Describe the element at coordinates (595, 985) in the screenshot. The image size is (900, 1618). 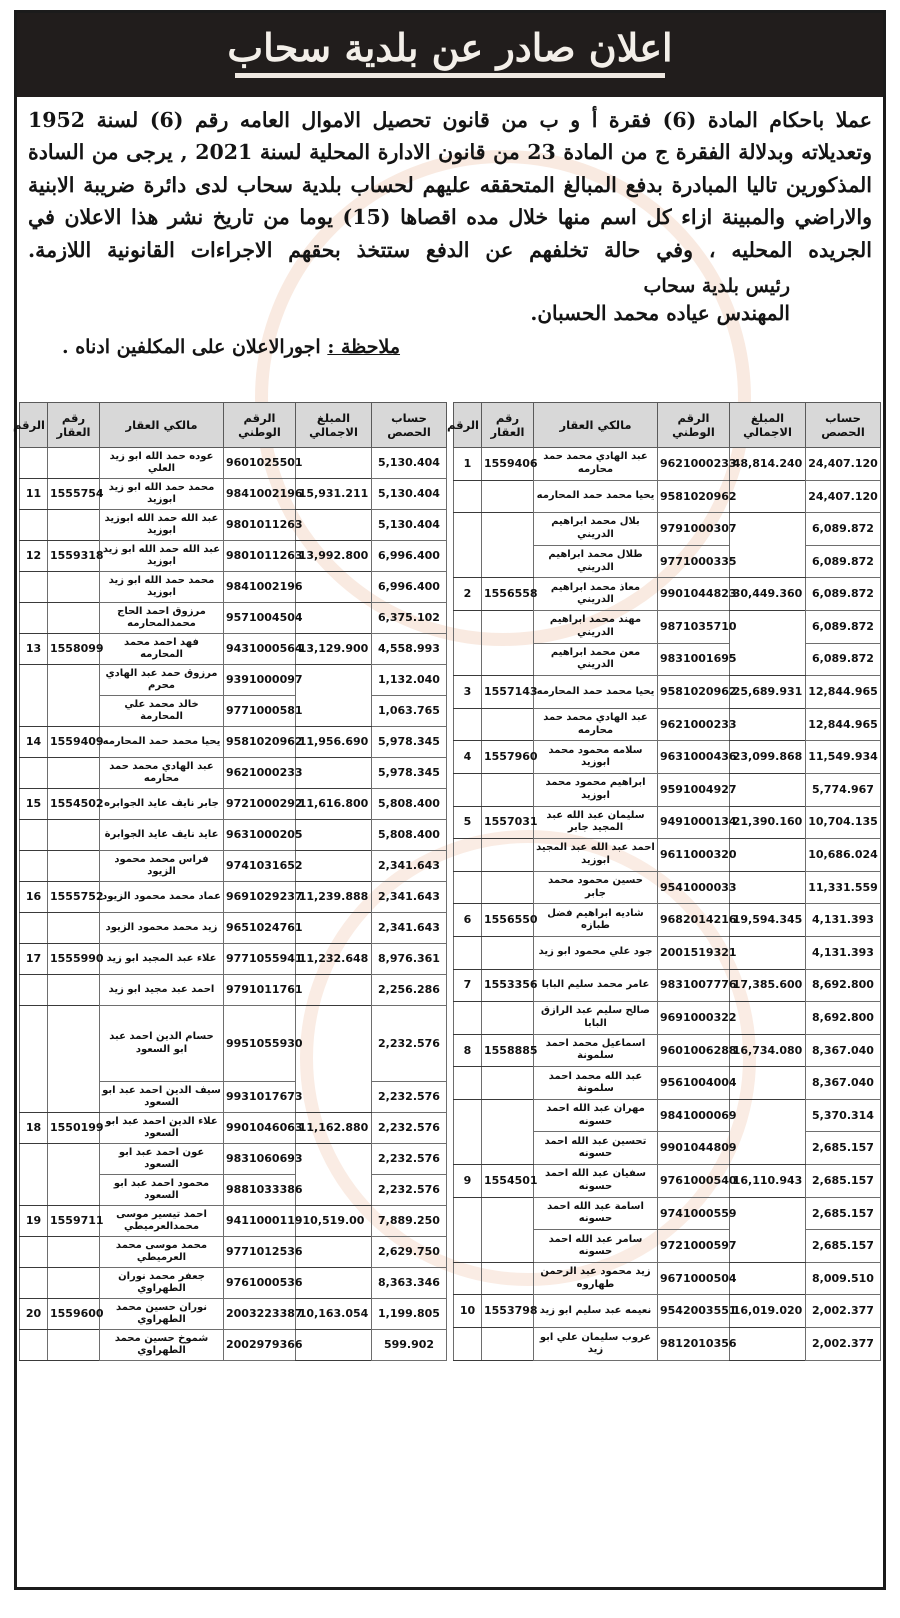
I see `cell-owner: عامر محمد سليم البابا` at that location.